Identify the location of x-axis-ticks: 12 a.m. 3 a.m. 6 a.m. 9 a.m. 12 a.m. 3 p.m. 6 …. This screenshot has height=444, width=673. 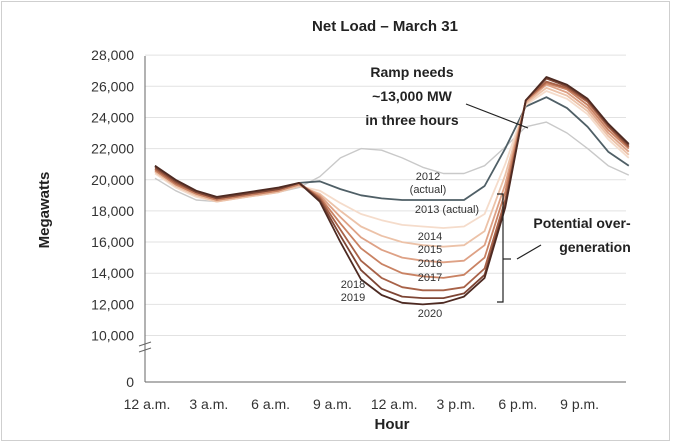
(361, 404).